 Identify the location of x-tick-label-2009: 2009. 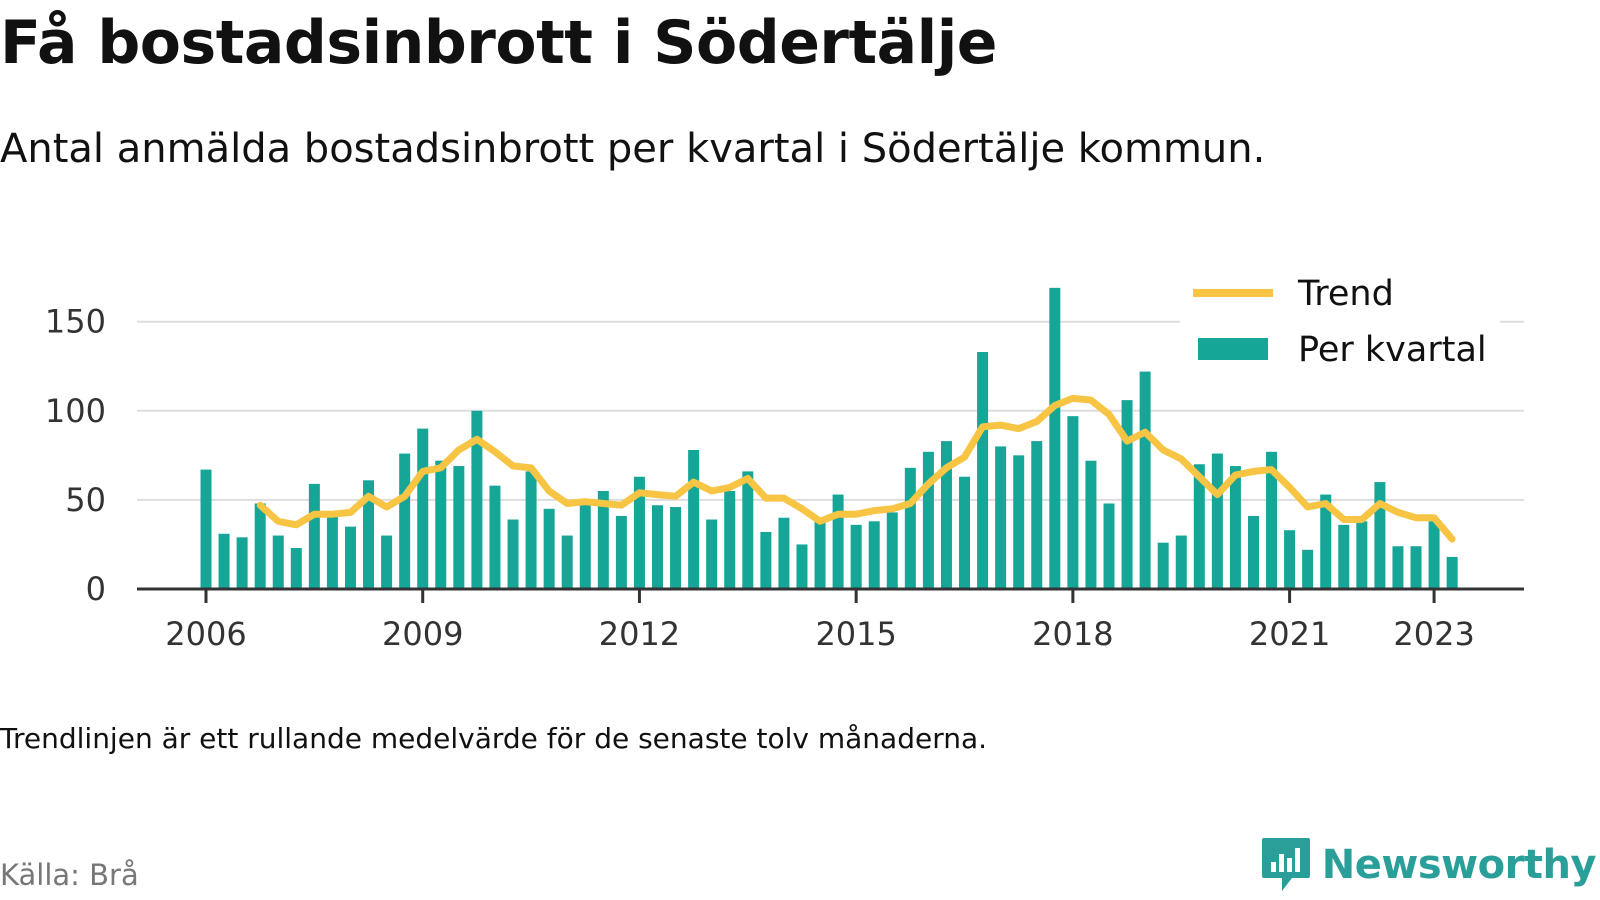
(422, 634).